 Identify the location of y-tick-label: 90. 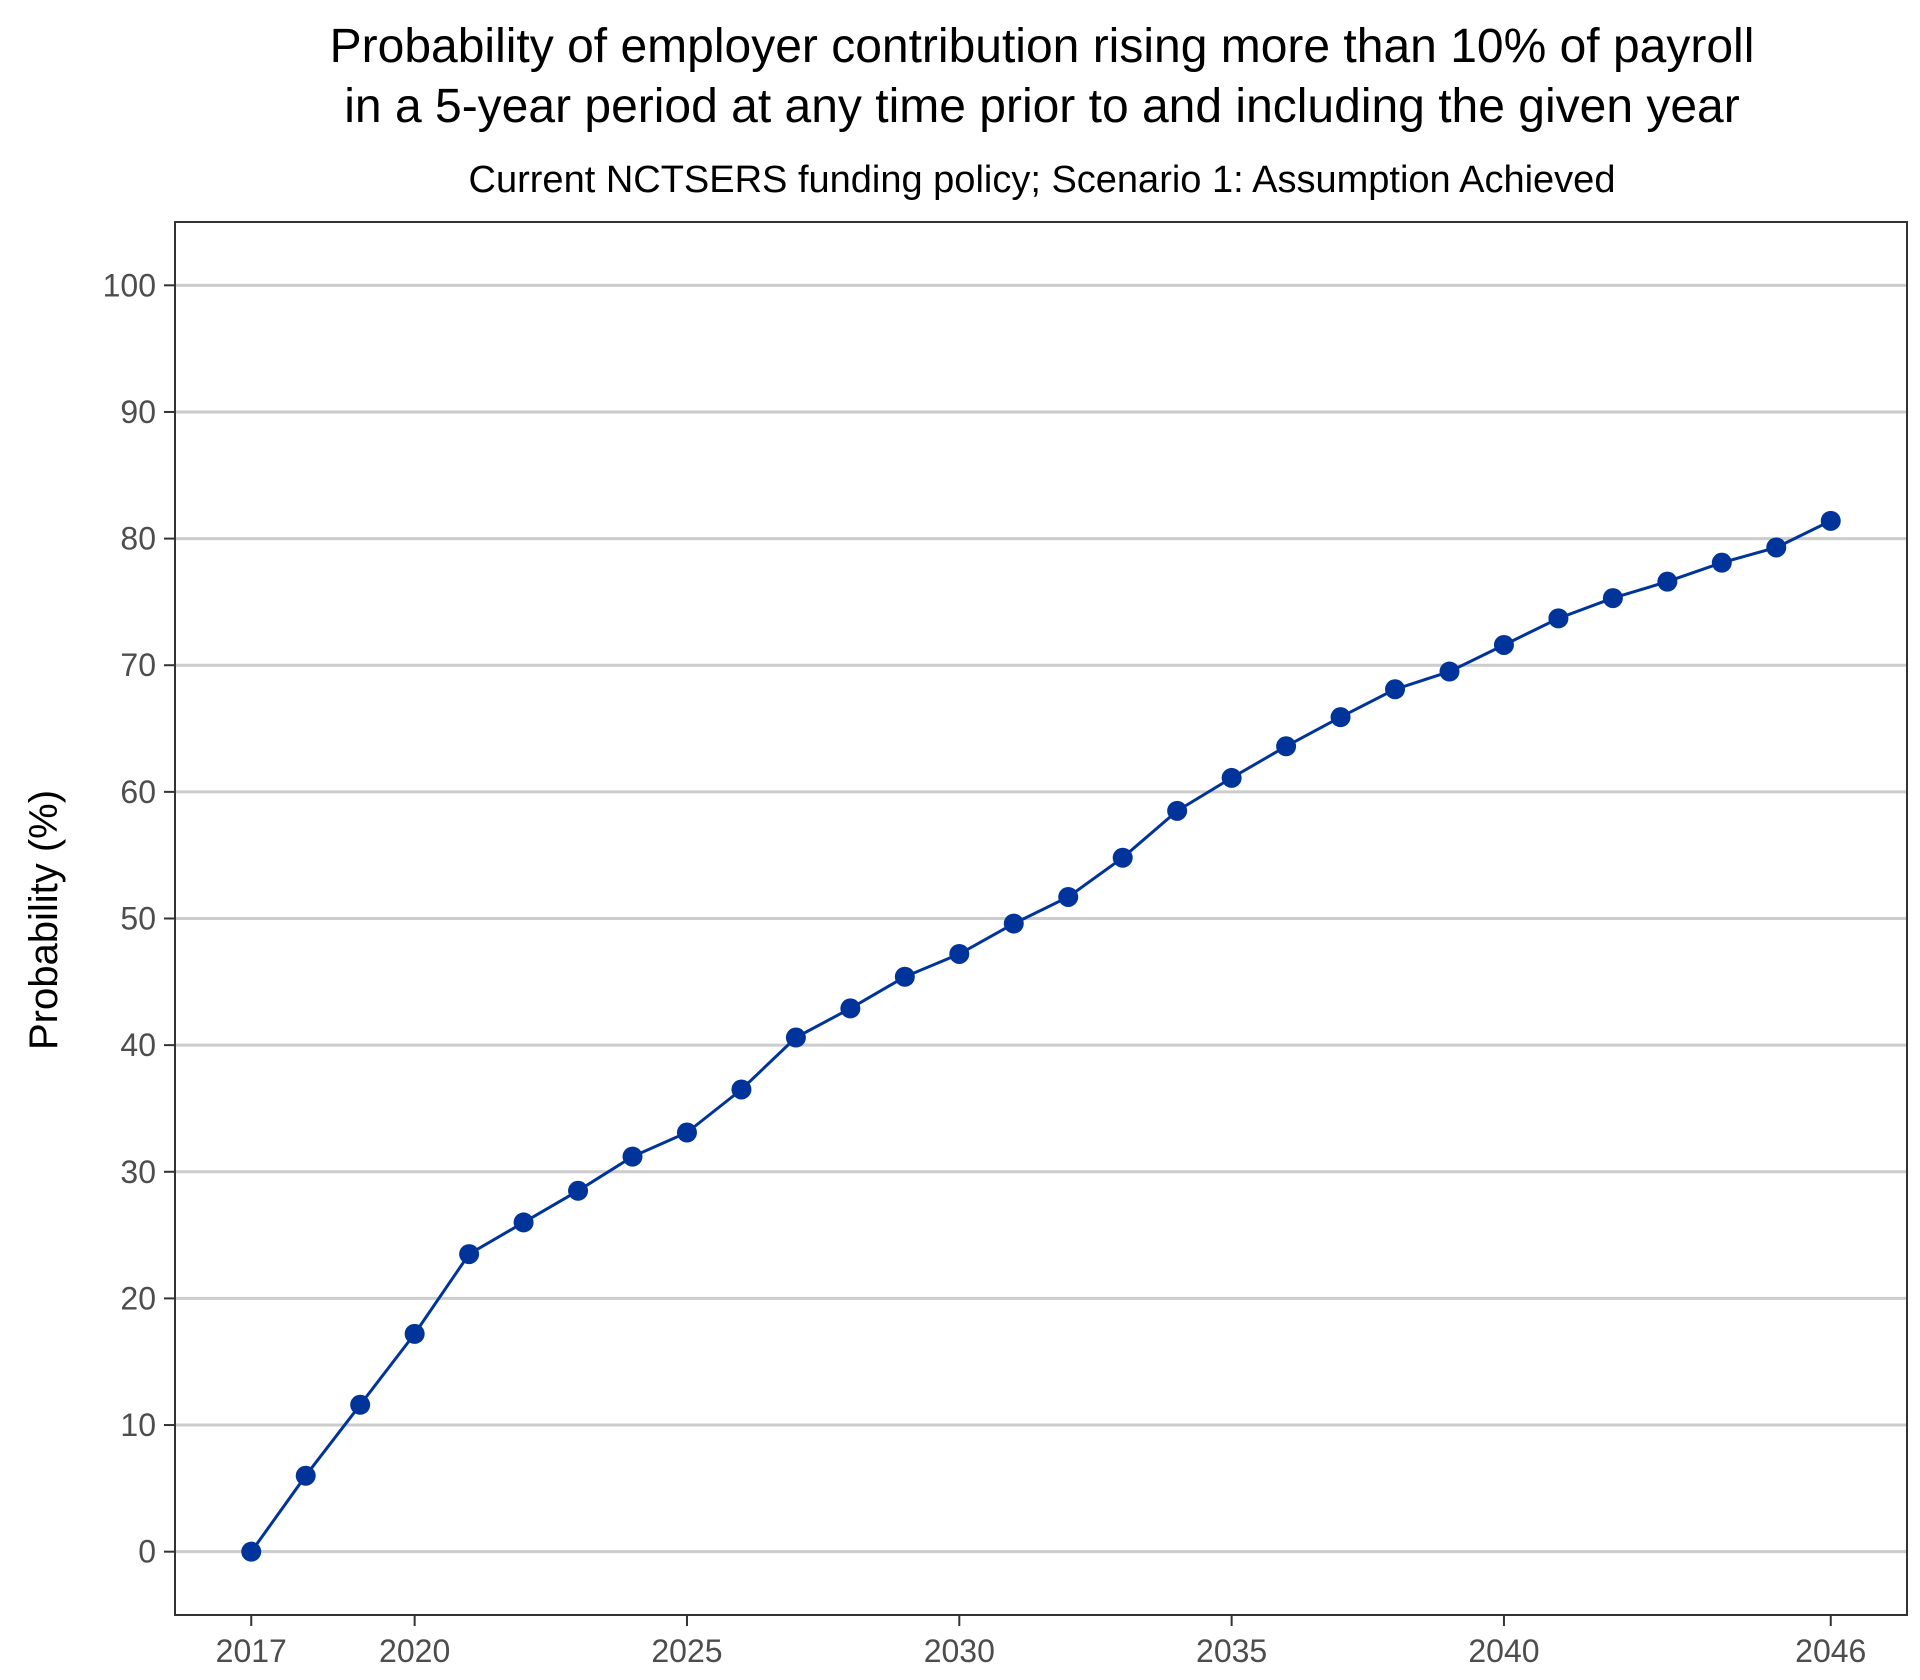
(138, 412).